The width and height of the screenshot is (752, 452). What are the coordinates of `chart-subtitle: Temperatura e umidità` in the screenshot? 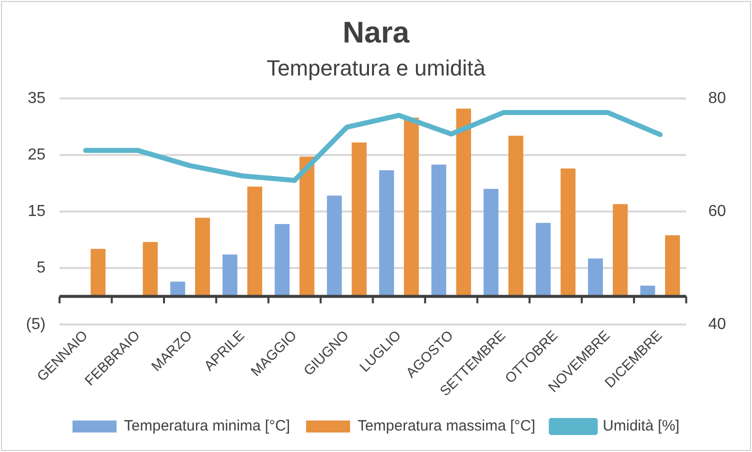 It's located at (376, 67).